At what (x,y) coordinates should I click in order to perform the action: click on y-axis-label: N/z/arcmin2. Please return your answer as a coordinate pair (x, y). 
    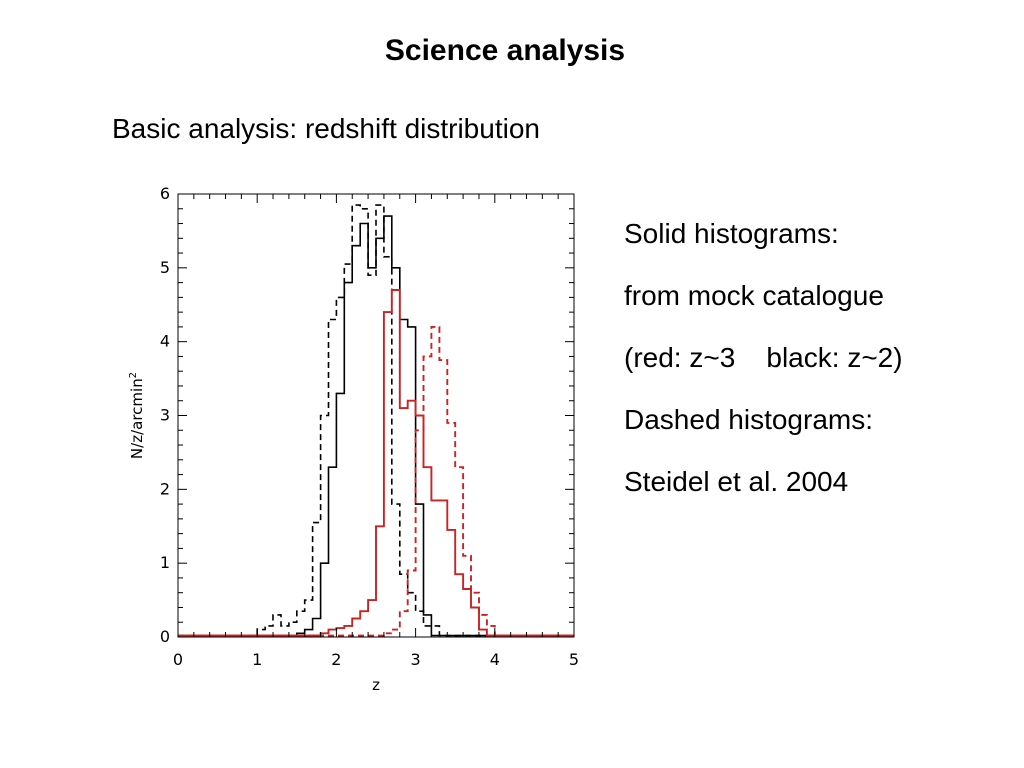
    Looking at the image, I should click on (137, 415).